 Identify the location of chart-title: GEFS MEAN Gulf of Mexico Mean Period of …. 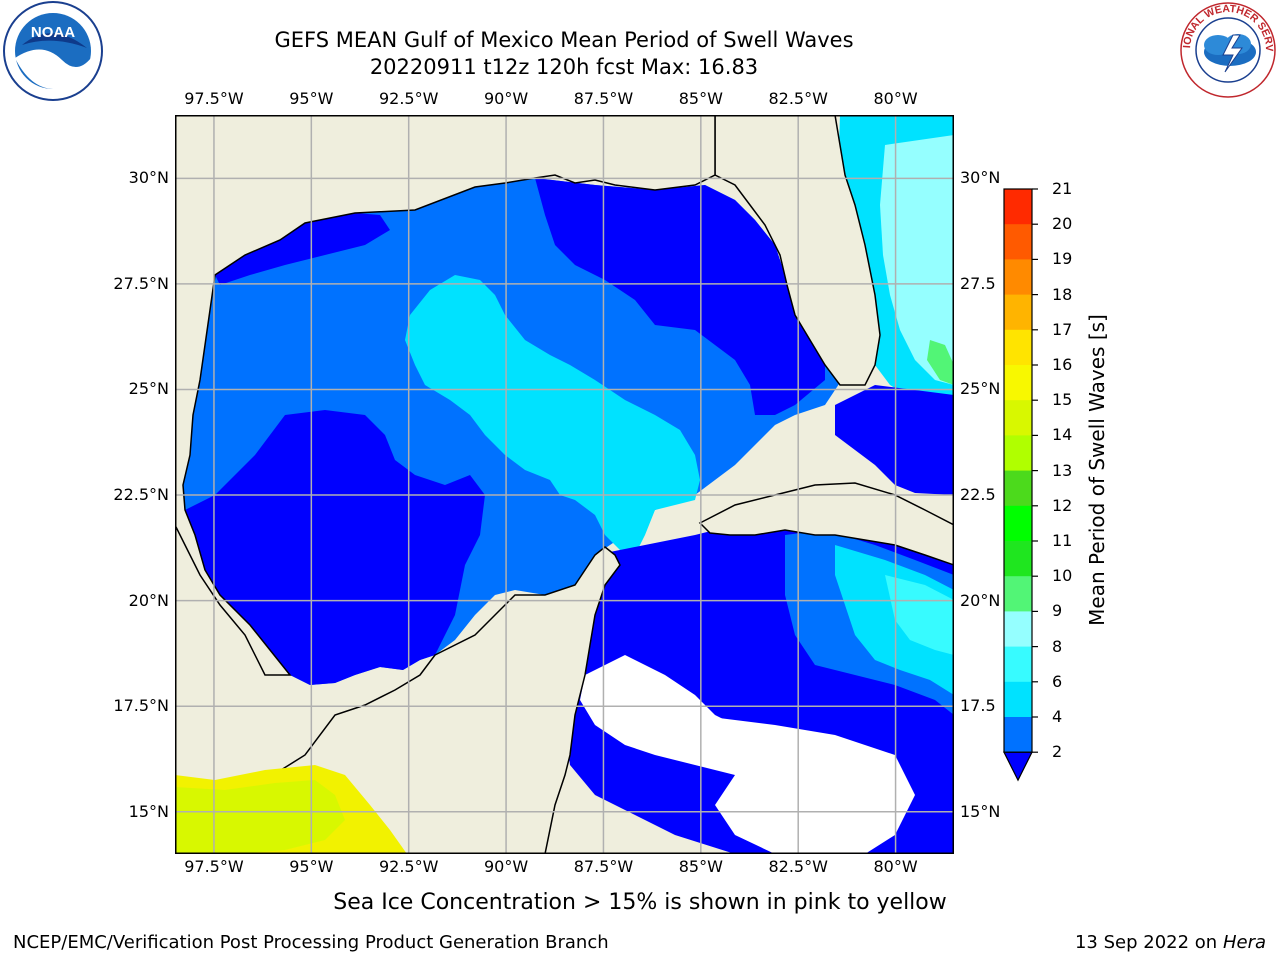
(564, 40).